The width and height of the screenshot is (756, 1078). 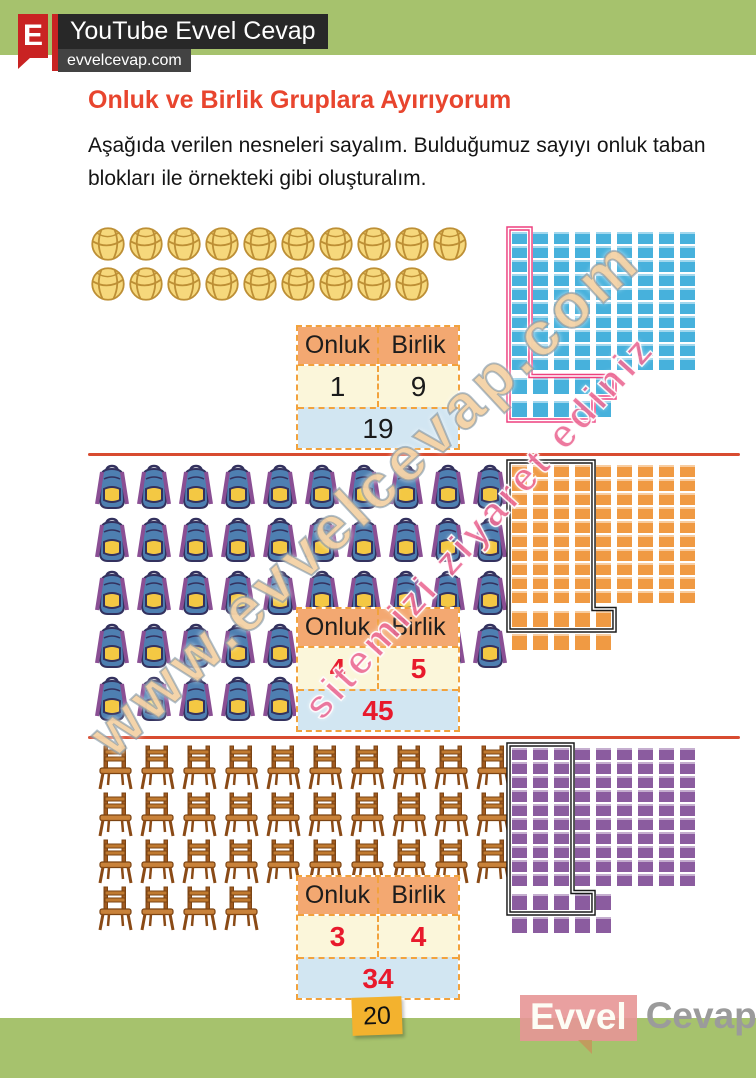 I want to click on total-value: 45, so click(x=378, y=709).